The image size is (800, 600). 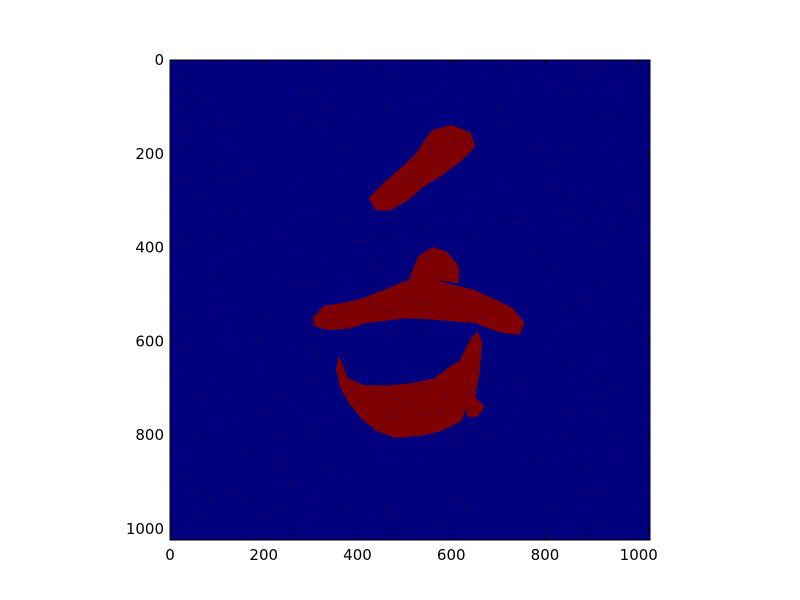 What do you see at coordinates (149, 341) in the screenshot?
I see `y-tick-label: 600` at bounding box center [149, 341].